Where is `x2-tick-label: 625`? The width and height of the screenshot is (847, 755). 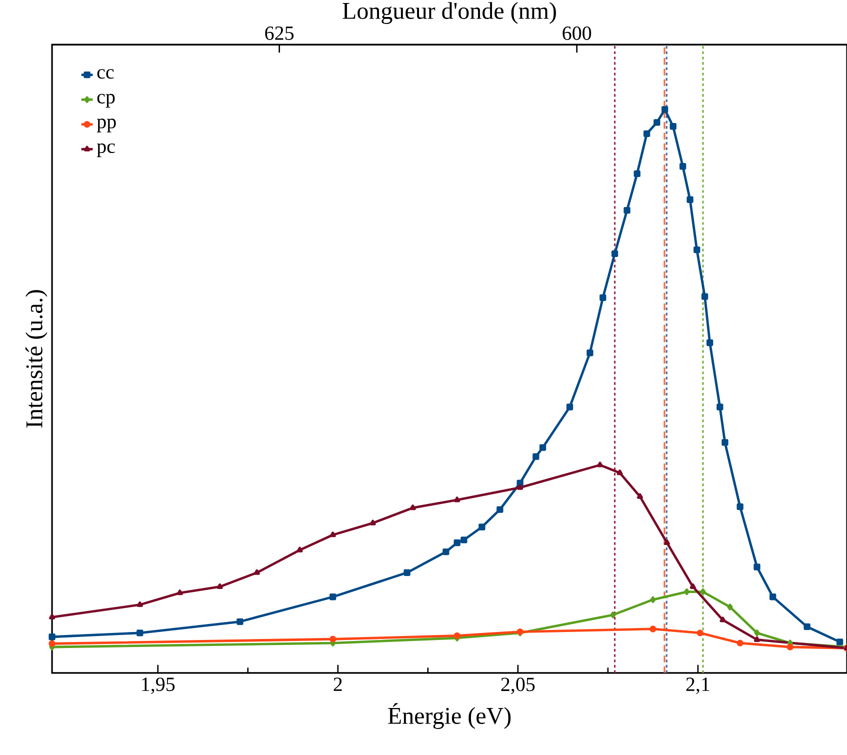
x2-tick-label: 625 is located at coordinates (279, 33).